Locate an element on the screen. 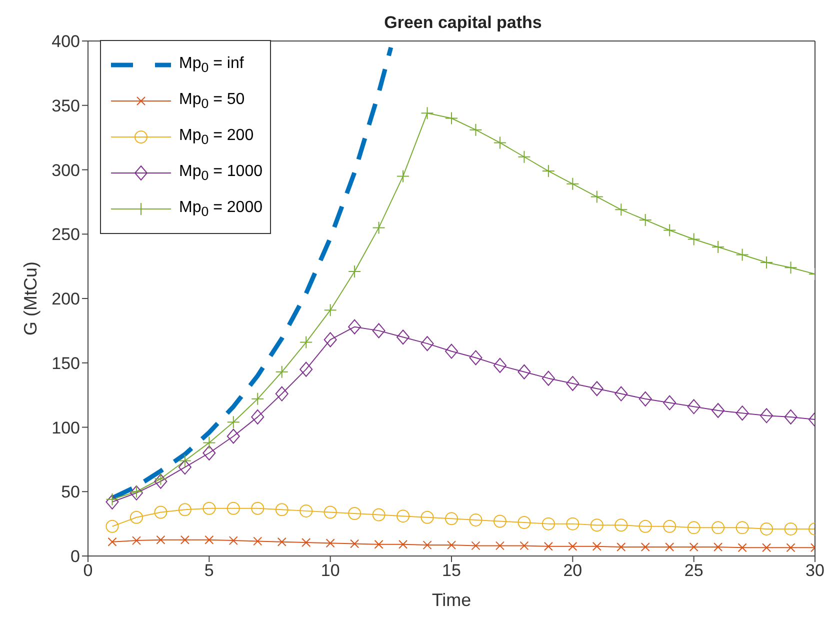 This screenshot has height=637, width=837. y-tick-label: 50 is located at coordinates (70, 492).